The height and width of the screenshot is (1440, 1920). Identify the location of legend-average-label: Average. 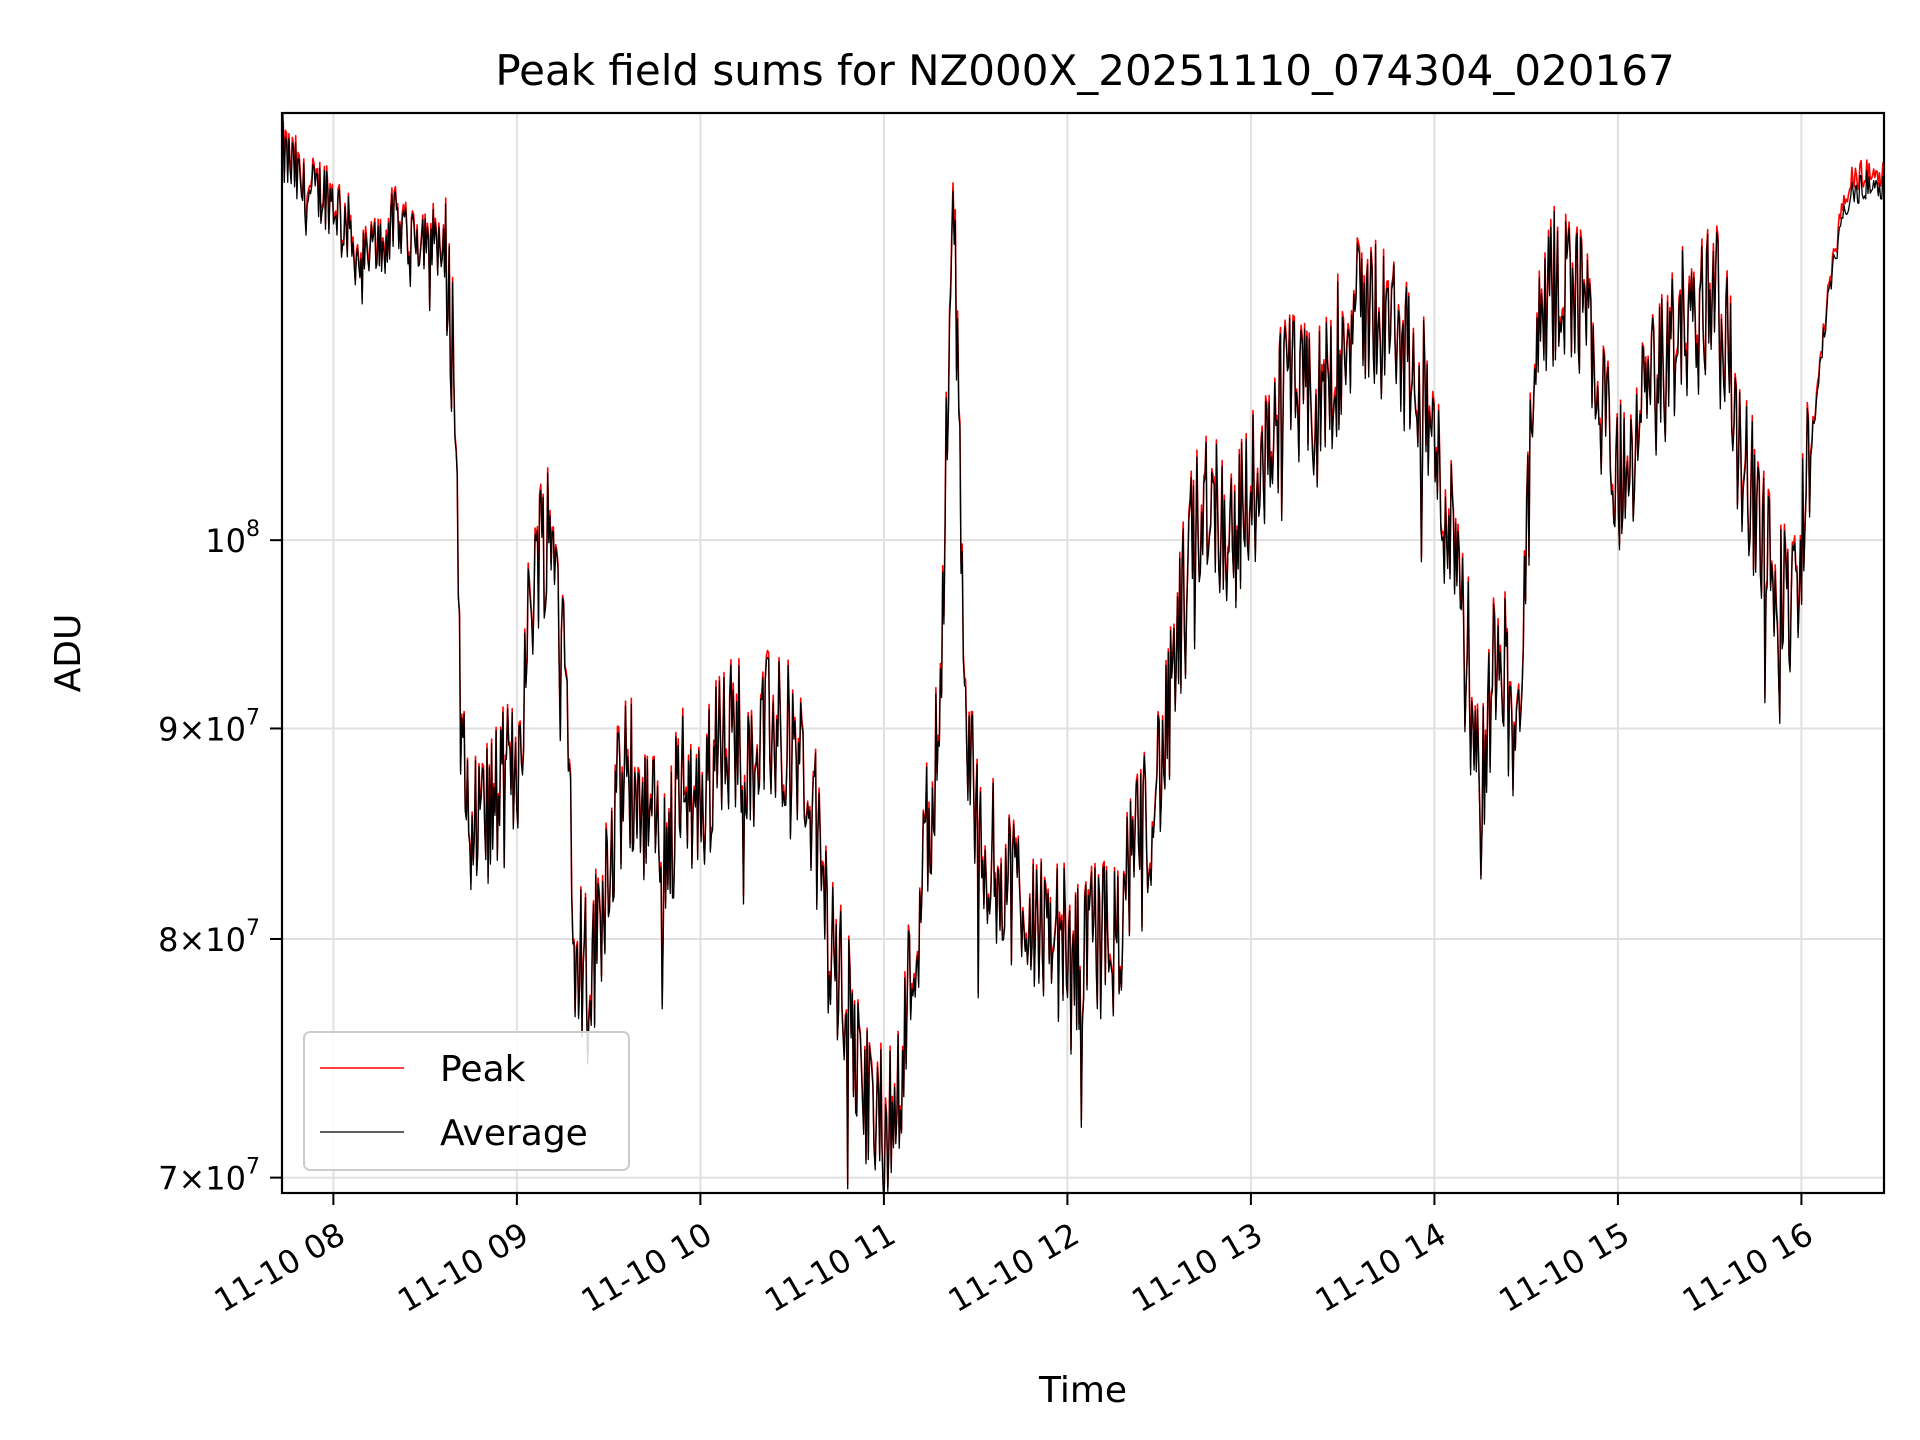
(514, 1133).